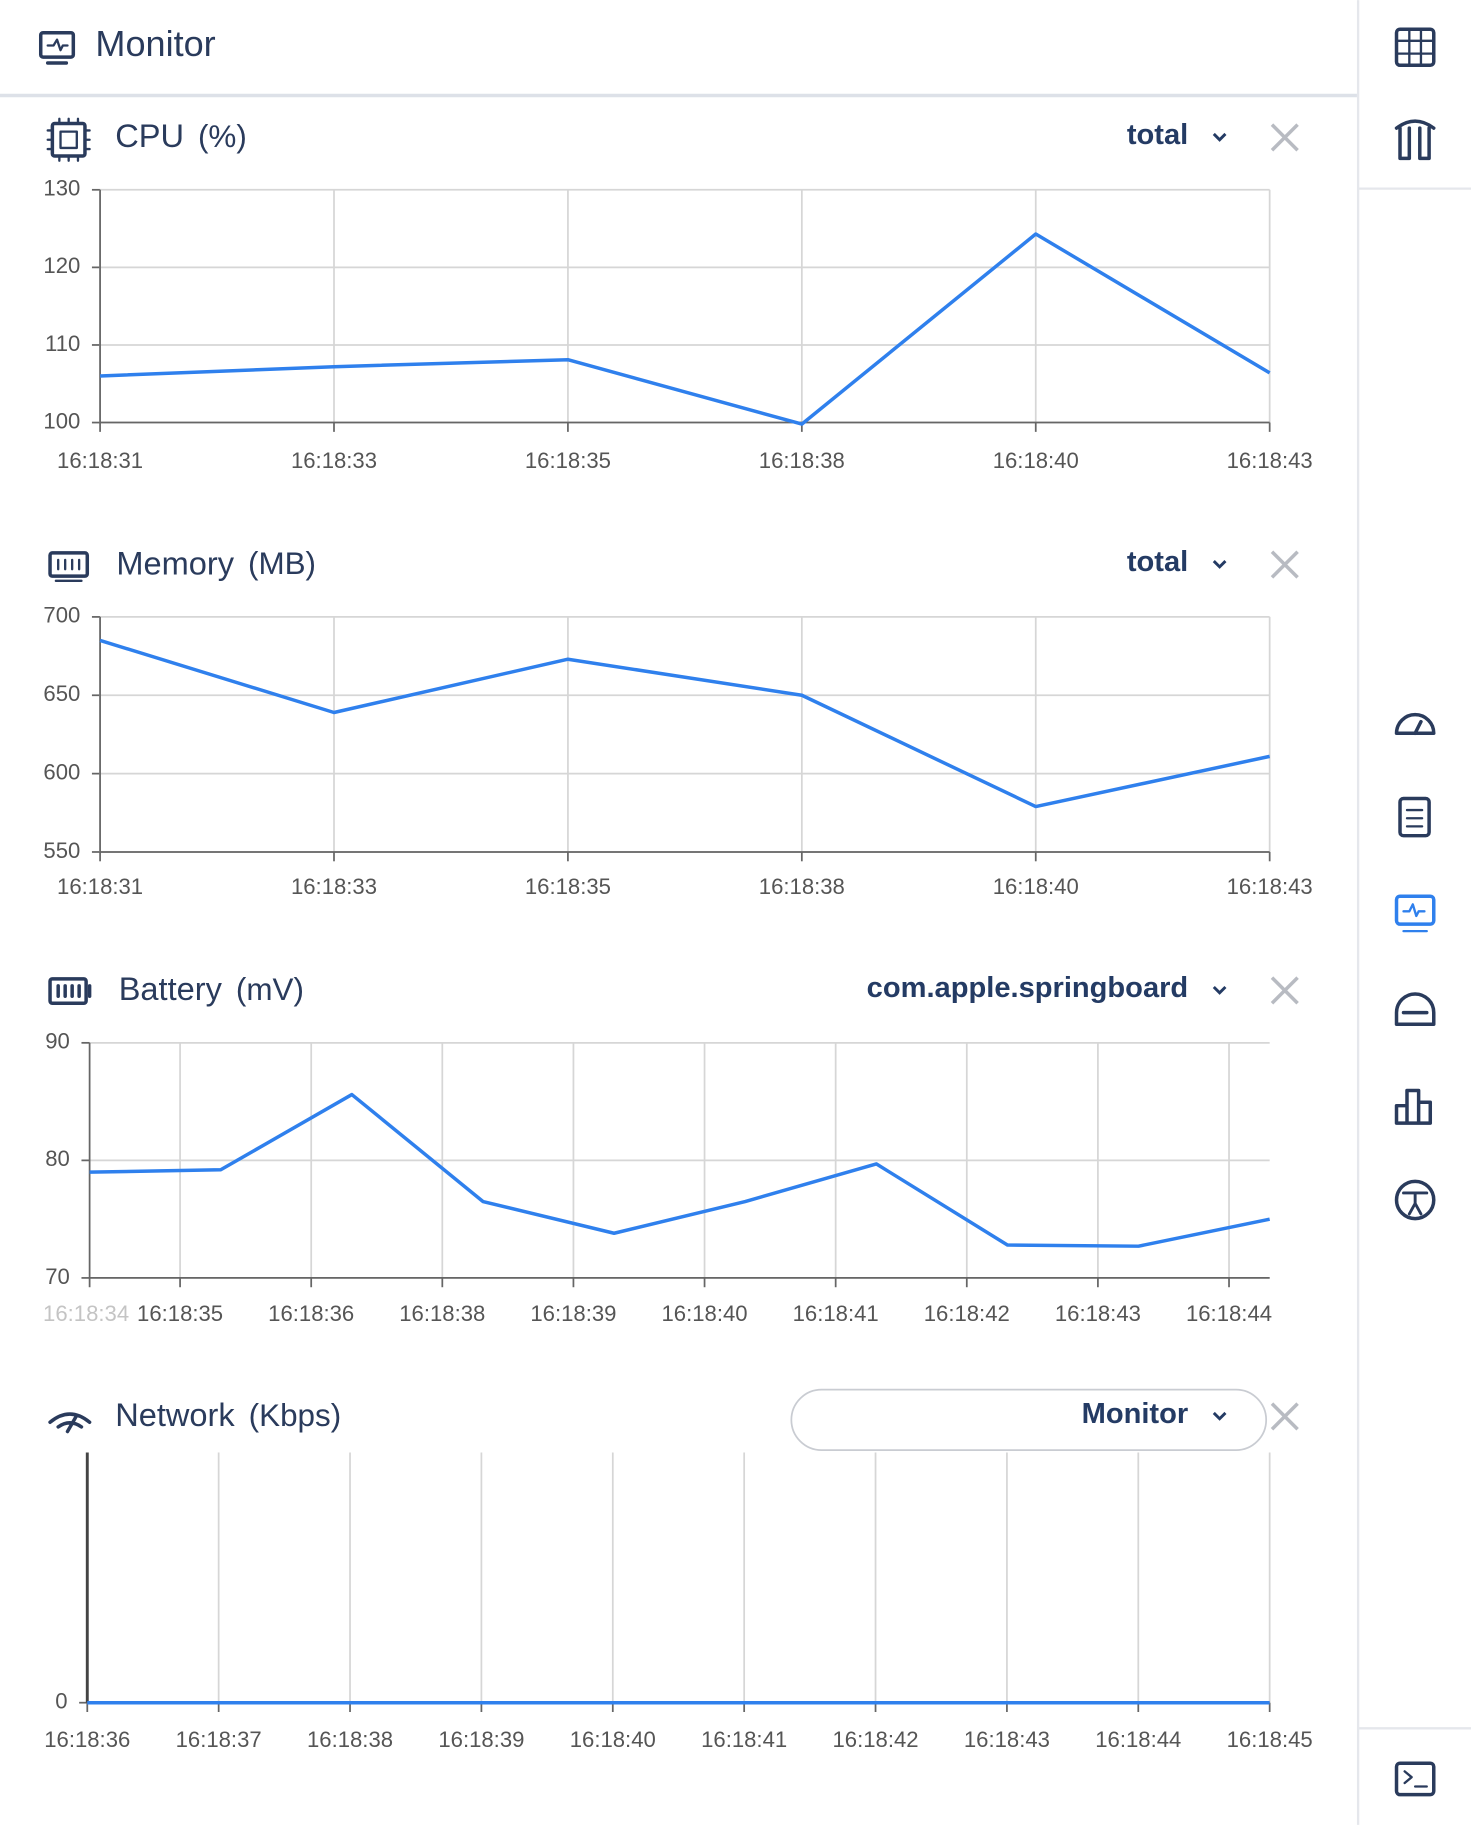 This screenshot has width=1471, height=1825. Describe the element at coordinates (61, 265) in the screenshot. I see `y-tick-label: 120` at that location.